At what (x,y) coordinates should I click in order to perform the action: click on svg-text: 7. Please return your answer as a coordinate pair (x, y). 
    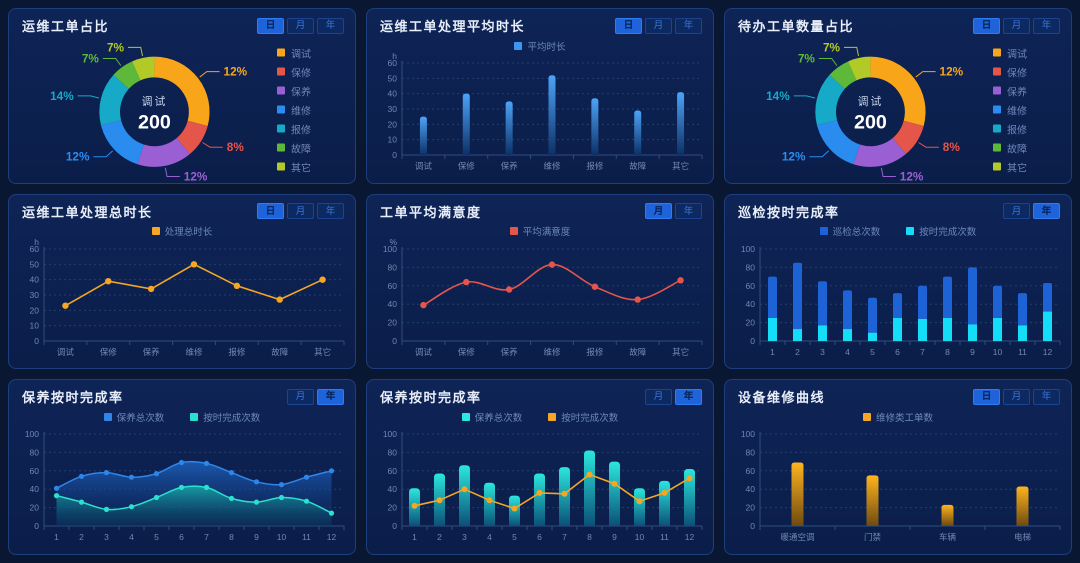
    Looking at the image, I should click on (564, 537).